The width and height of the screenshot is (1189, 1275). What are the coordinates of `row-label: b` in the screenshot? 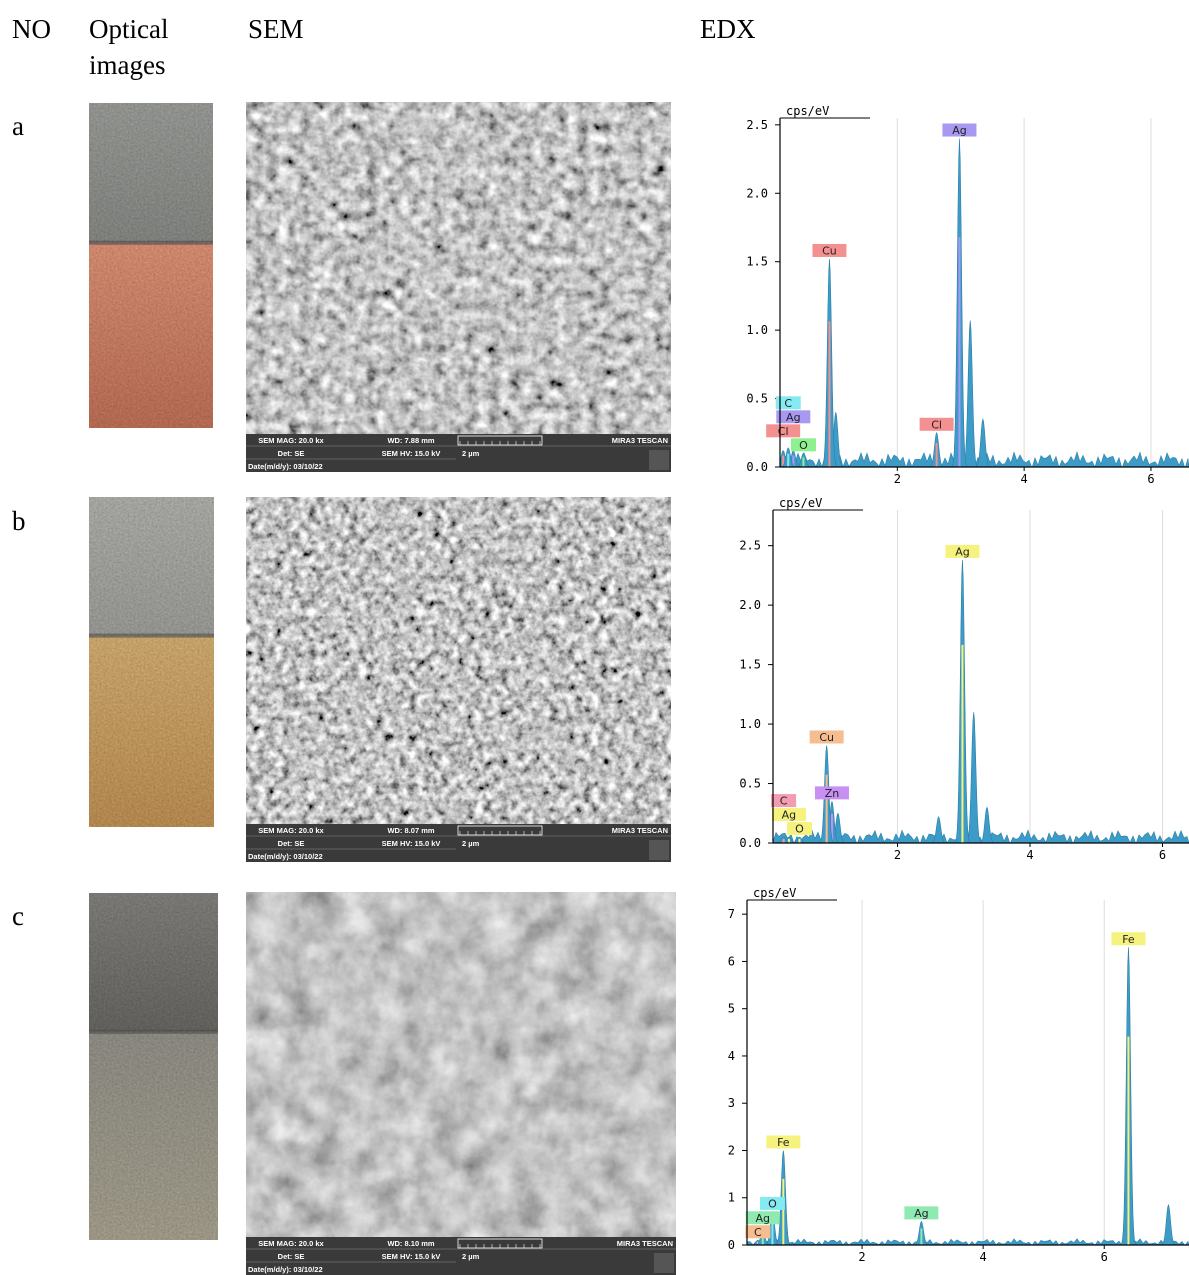 It's located at (19, 521).